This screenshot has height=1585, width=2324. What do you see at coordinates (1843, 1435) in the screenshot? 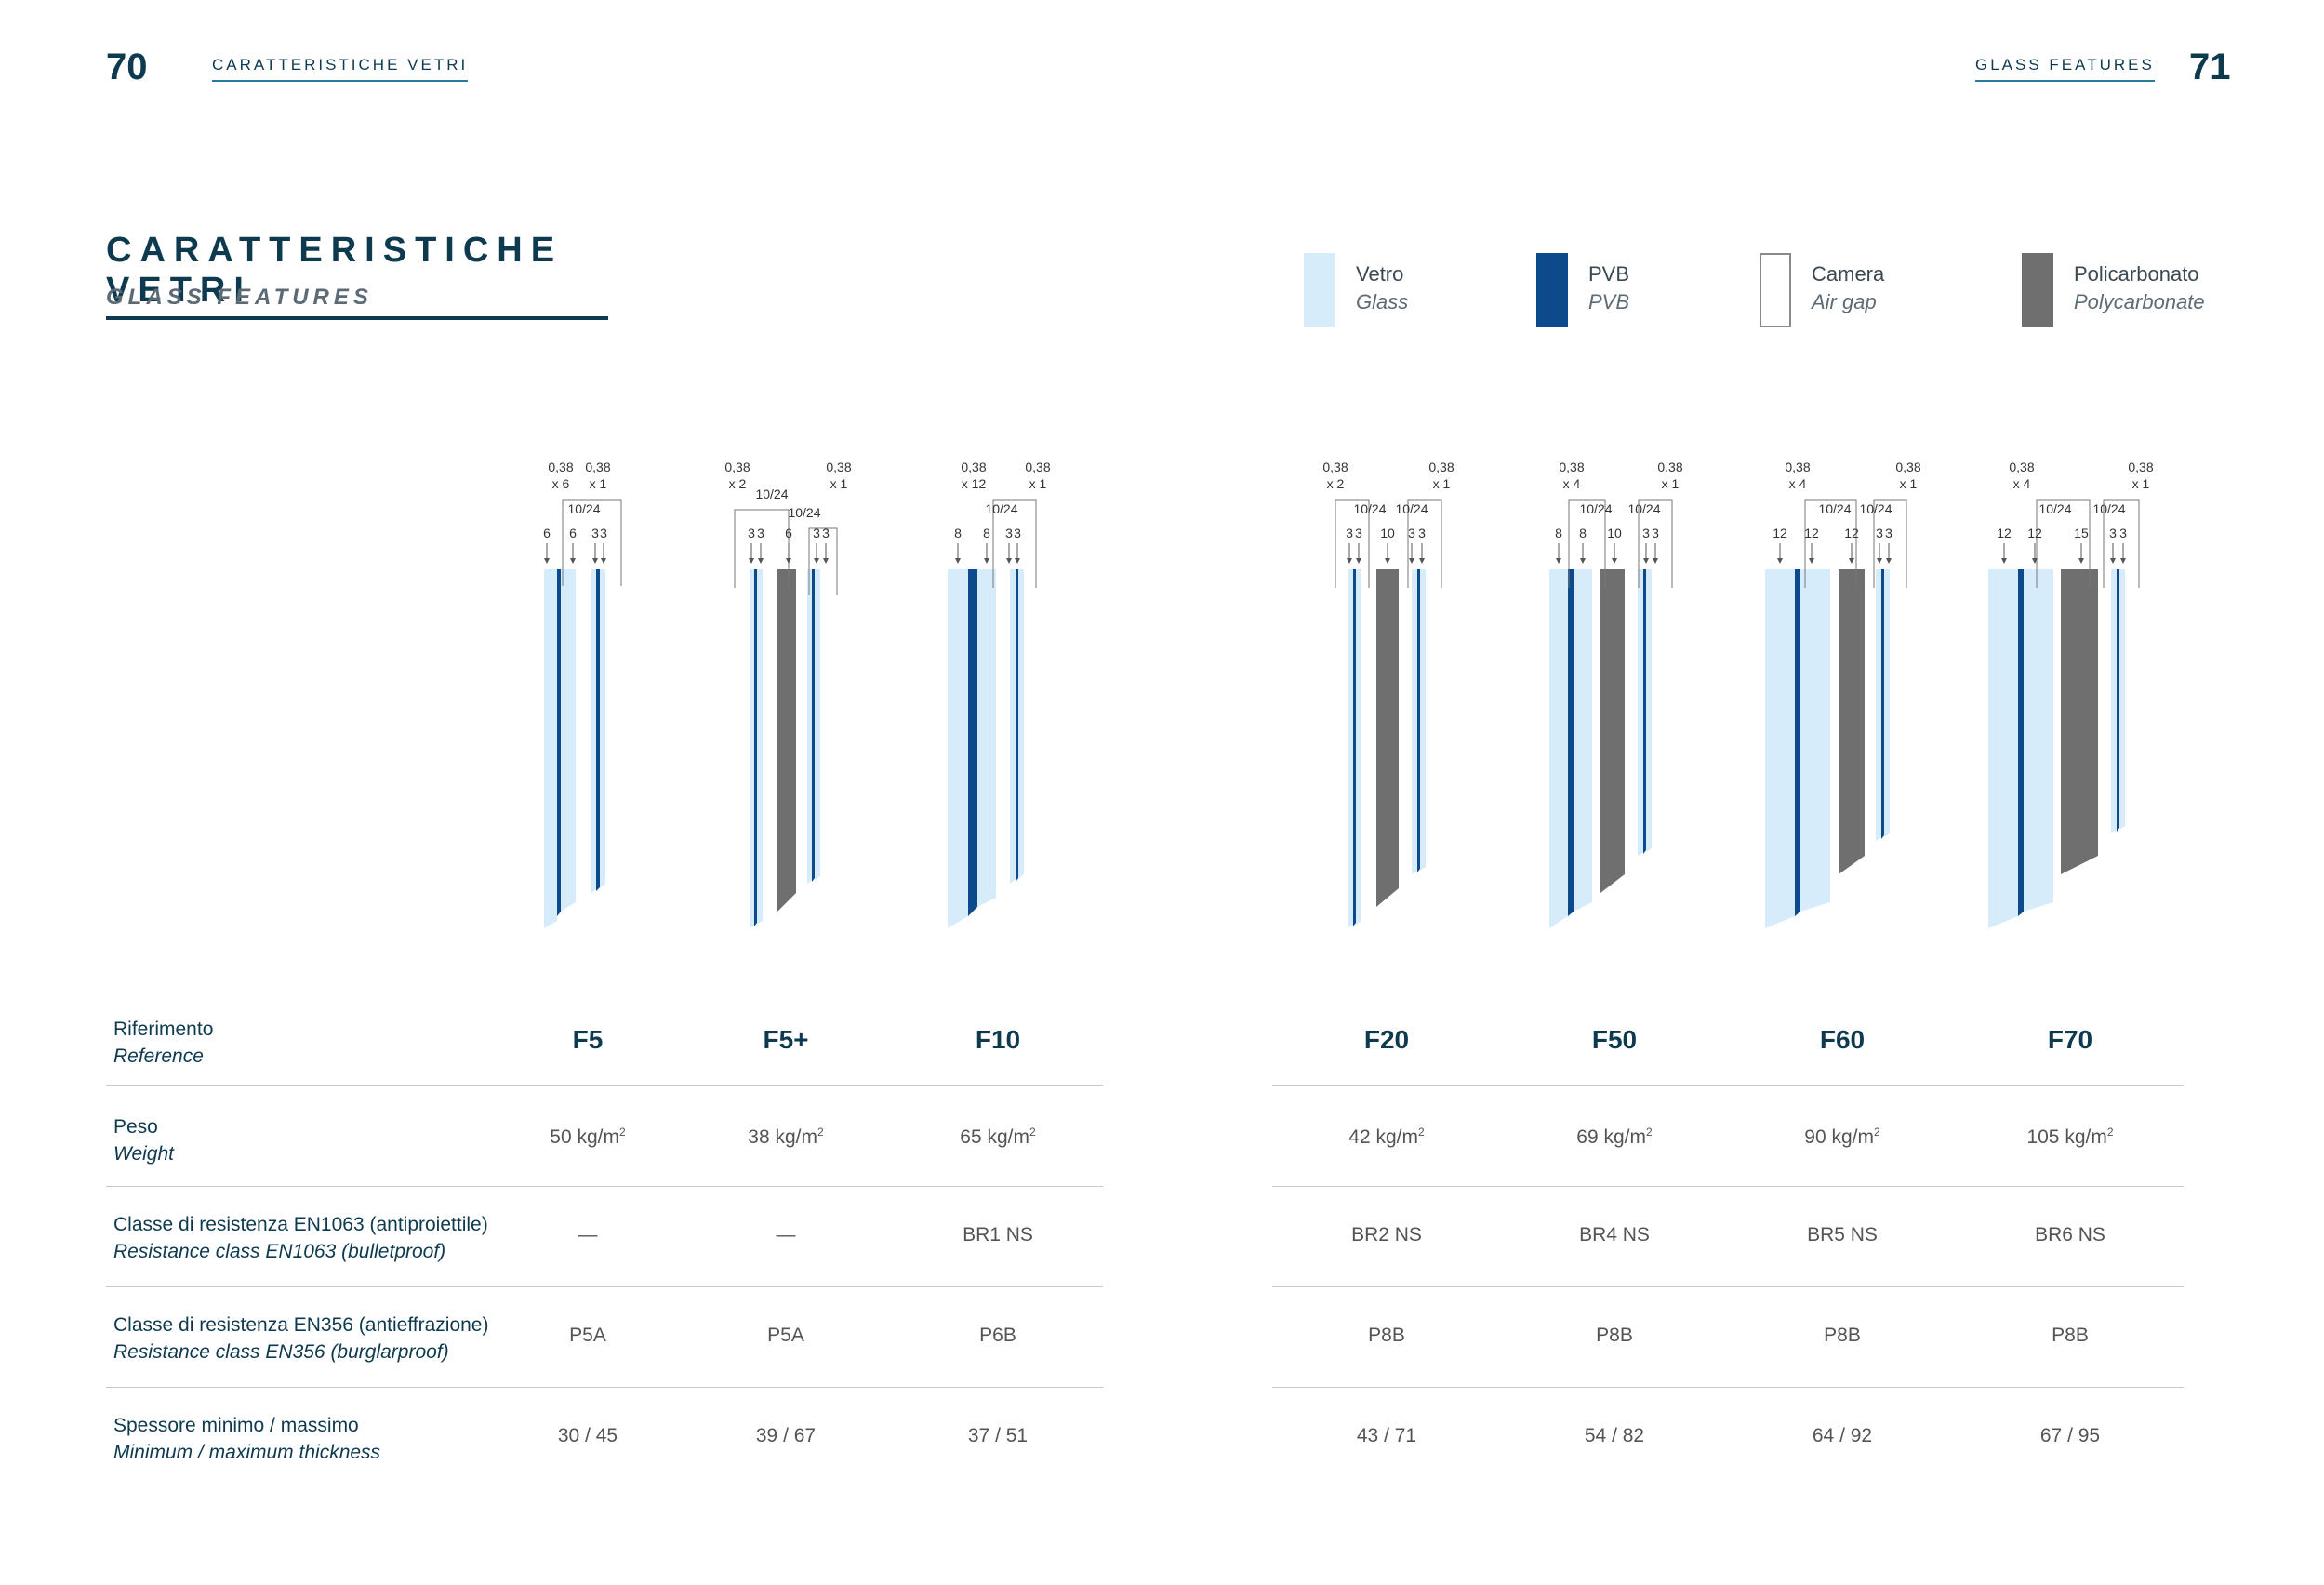
I see `thickness-cell: 64 / 92` at bounding box center [1843, 1435].